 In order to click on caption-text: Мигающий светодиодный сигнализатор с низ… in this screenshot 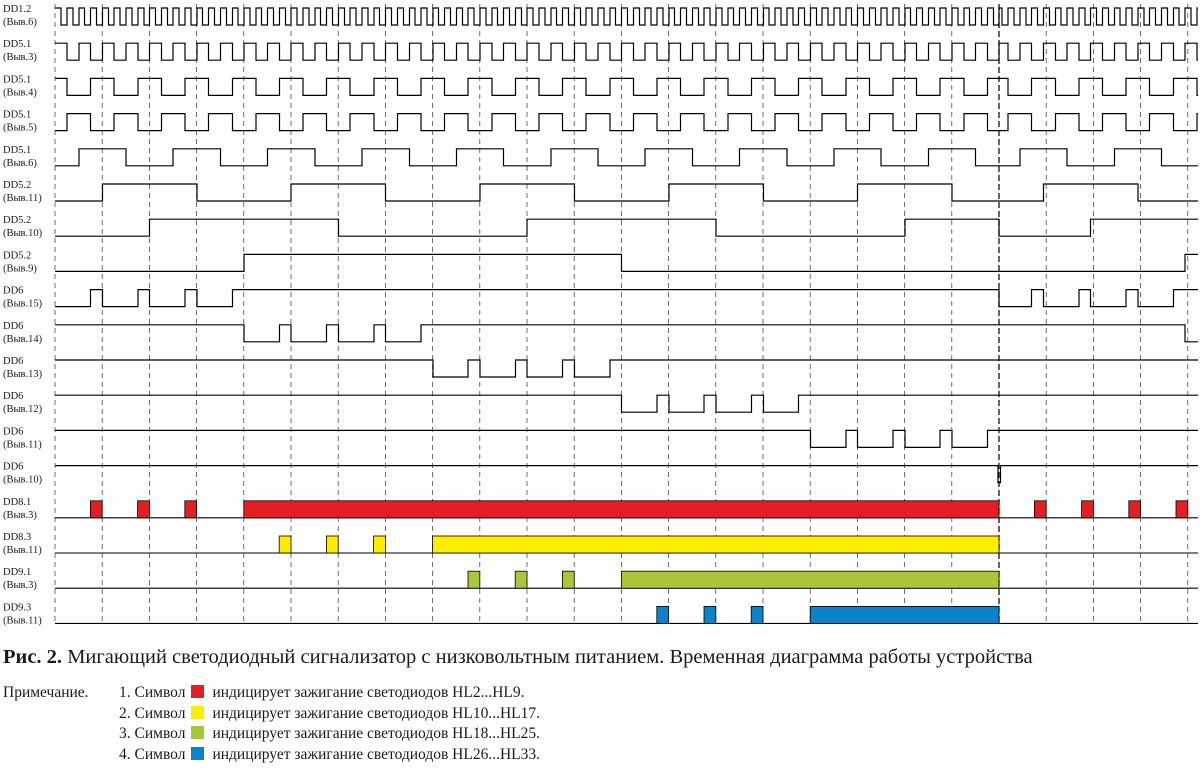, I will do `click(547, 657)`.